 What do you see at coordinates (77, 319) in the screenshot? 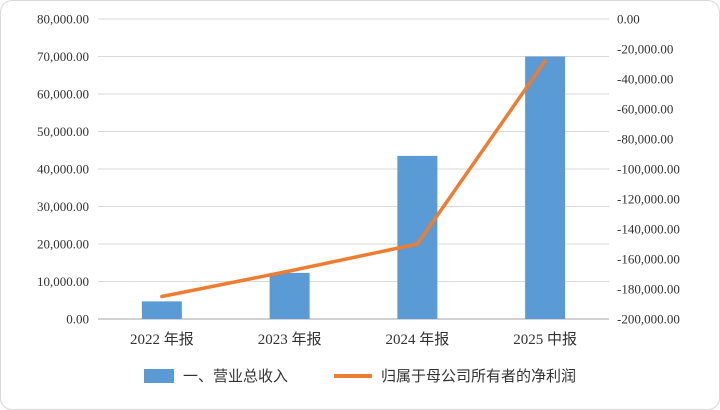
I see `left-axis-tick-label: 0.00` at bounding box center [77, 319].